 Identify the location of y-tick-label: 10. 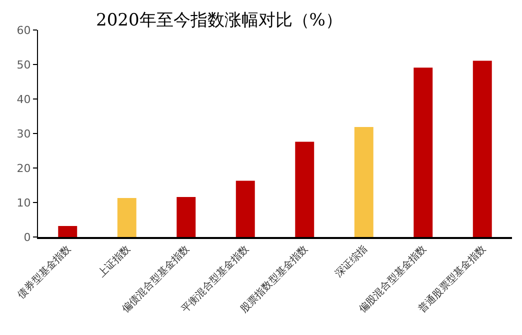
(23, 203).